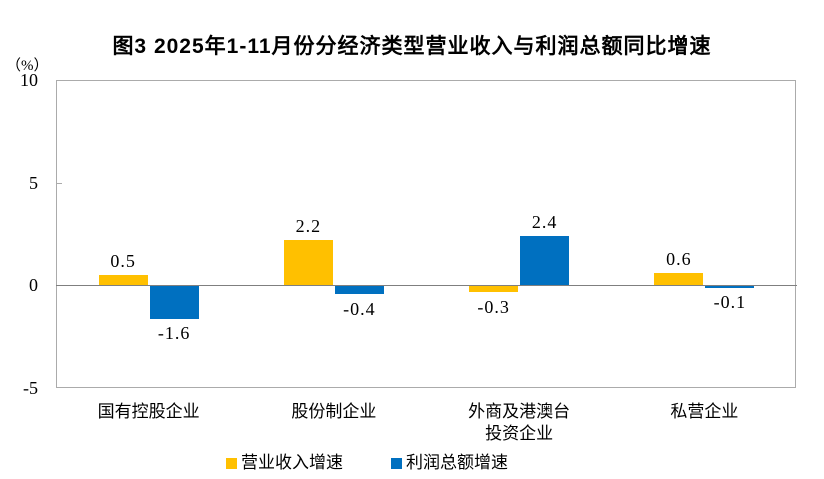  Describe the element at coordinates (519, 422) in the screenshot. I see `x-axis-category-label-3: 外商及港澳台 投资企业` at that location.